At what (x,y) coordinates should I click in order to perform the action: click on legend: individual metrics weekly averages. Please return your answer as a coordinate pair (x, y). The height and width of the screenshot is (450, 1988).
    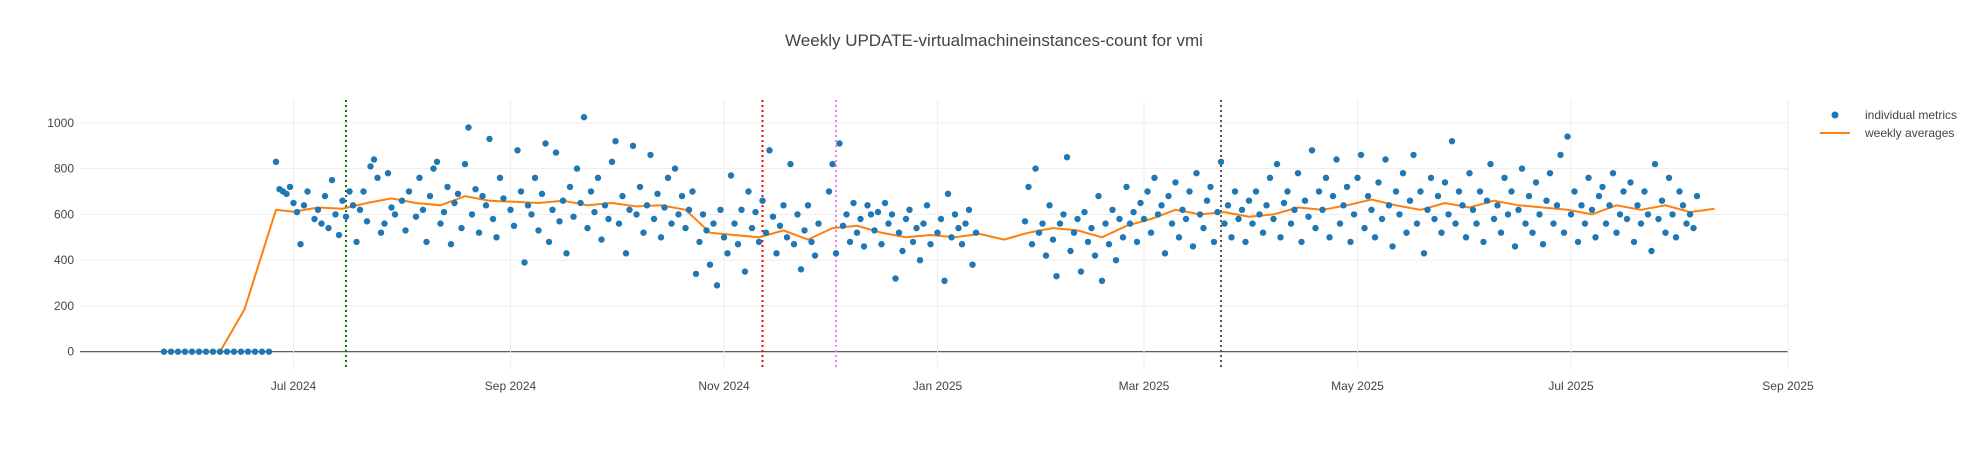
    Looking at the image, I should click on (1888, 124).